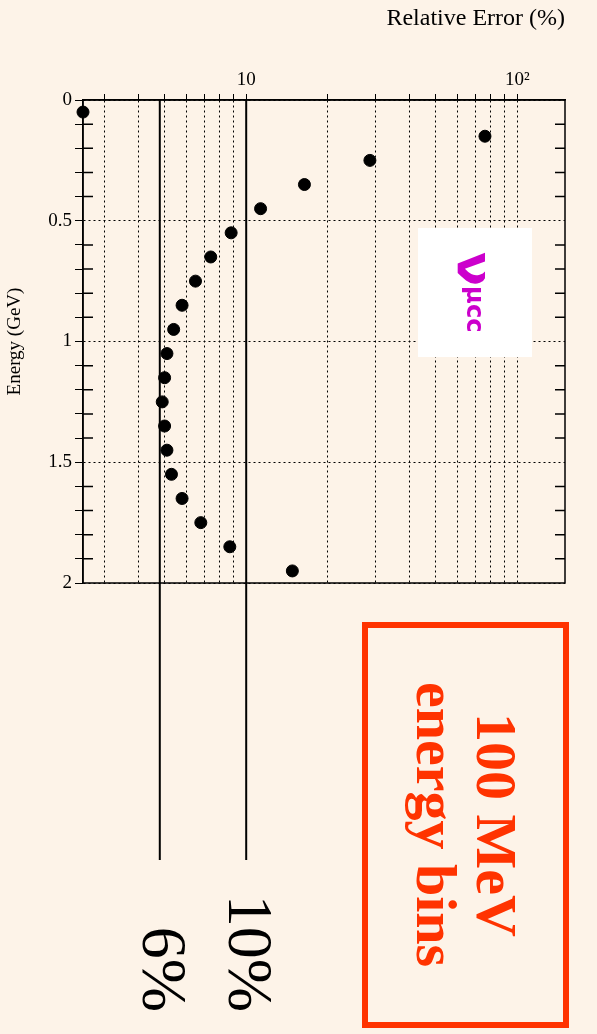 The height and width of the screenshot is (1034, 597). What do you see at coordinates (60, 461) in the screenshot?
I see `y-tick-label: 1.5` at bounding box center [60, 461].